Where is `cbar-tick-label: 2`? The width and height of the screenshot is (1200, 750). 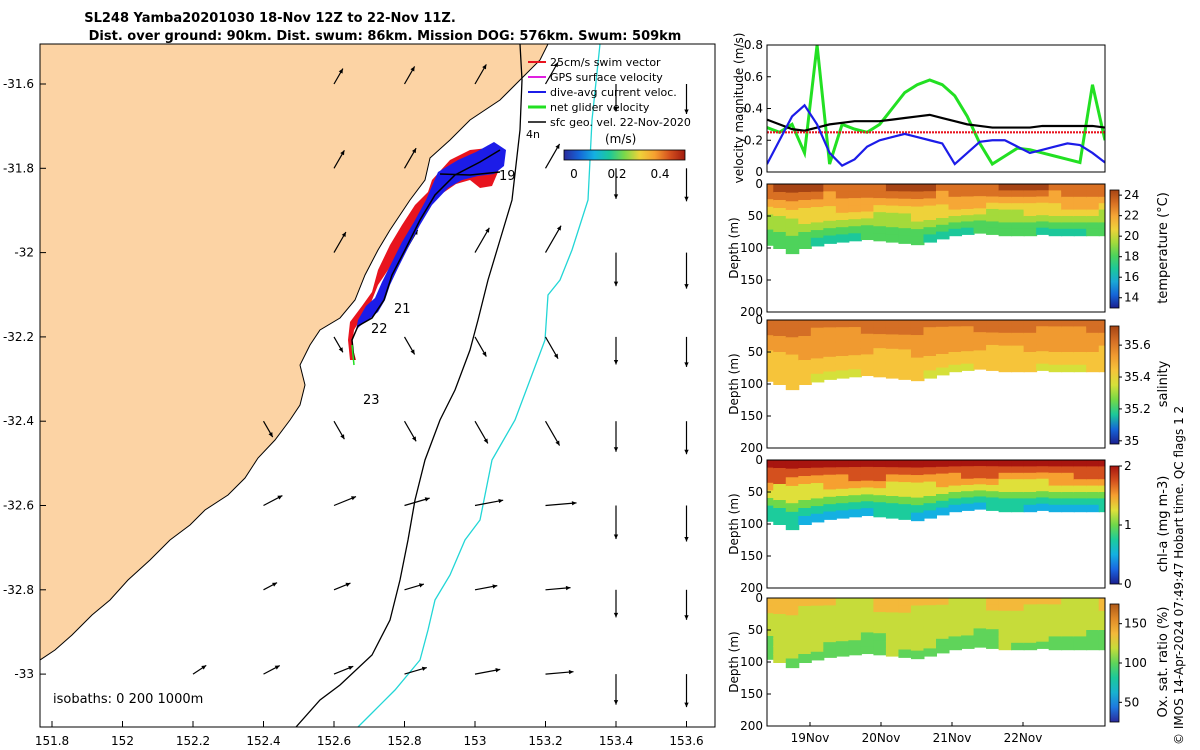 cbar-tick-label: 2 is located at coordinates (1128, 466).